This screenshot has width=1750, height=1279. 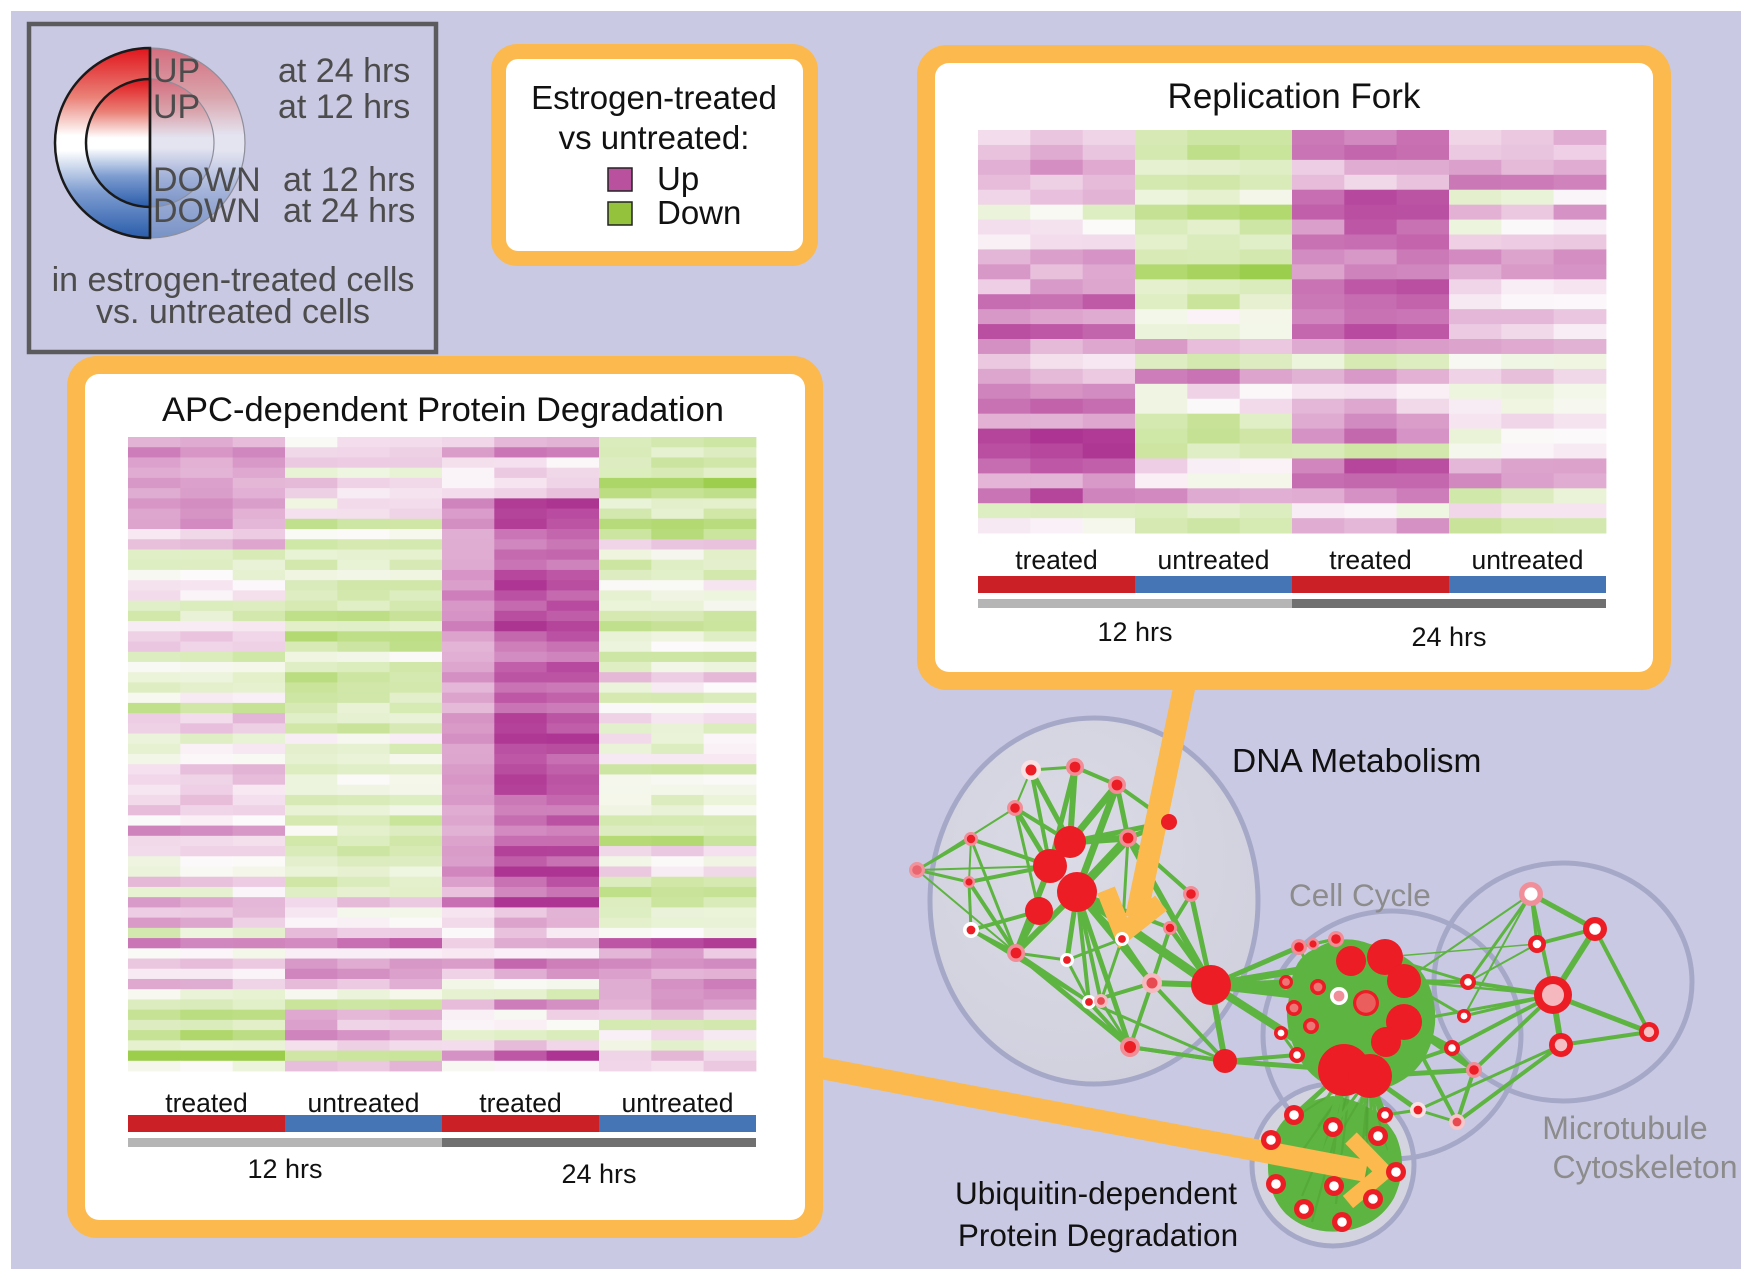 I want to click on svg-text: Estrogen-treated, so click(x=654, y=97).